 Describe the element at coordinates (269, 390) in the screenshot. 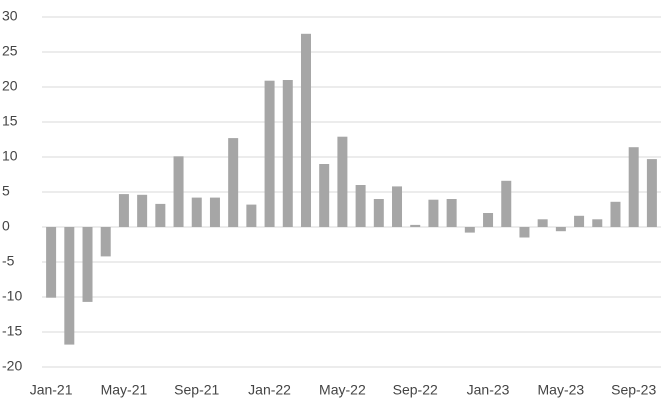

I see `x-tick-label: Jan-22` at that location.